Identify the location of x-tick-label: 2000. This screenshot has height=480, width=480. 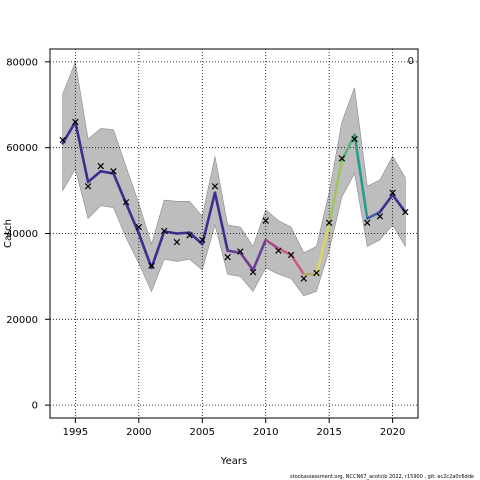
(138, 432).